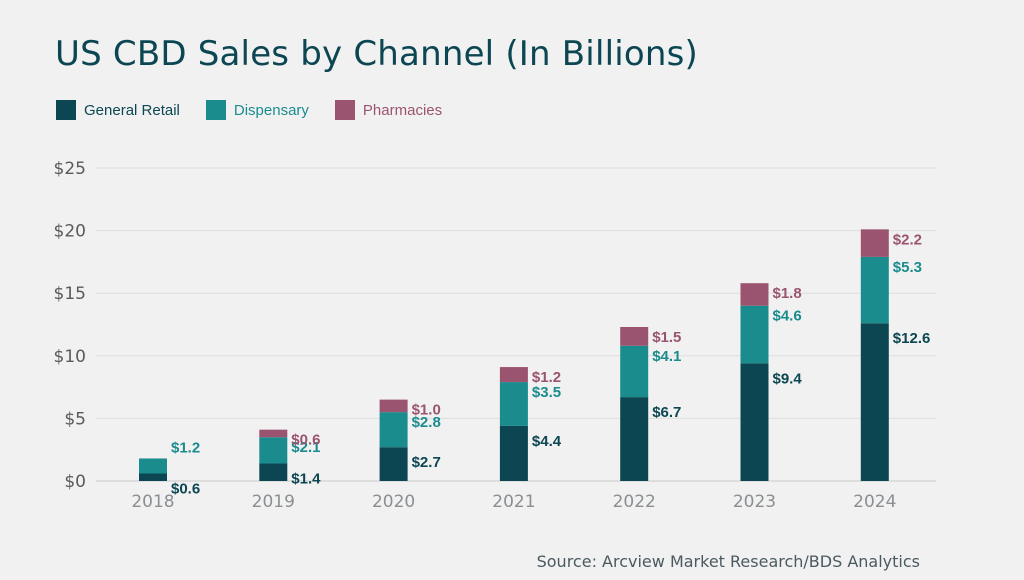 The width and height of the screenshot is (1024, 580). What do you see at coordinates (75, 419) in the screenshot?
I see `y-tick-label: $5` at bounding box center [75, 419].